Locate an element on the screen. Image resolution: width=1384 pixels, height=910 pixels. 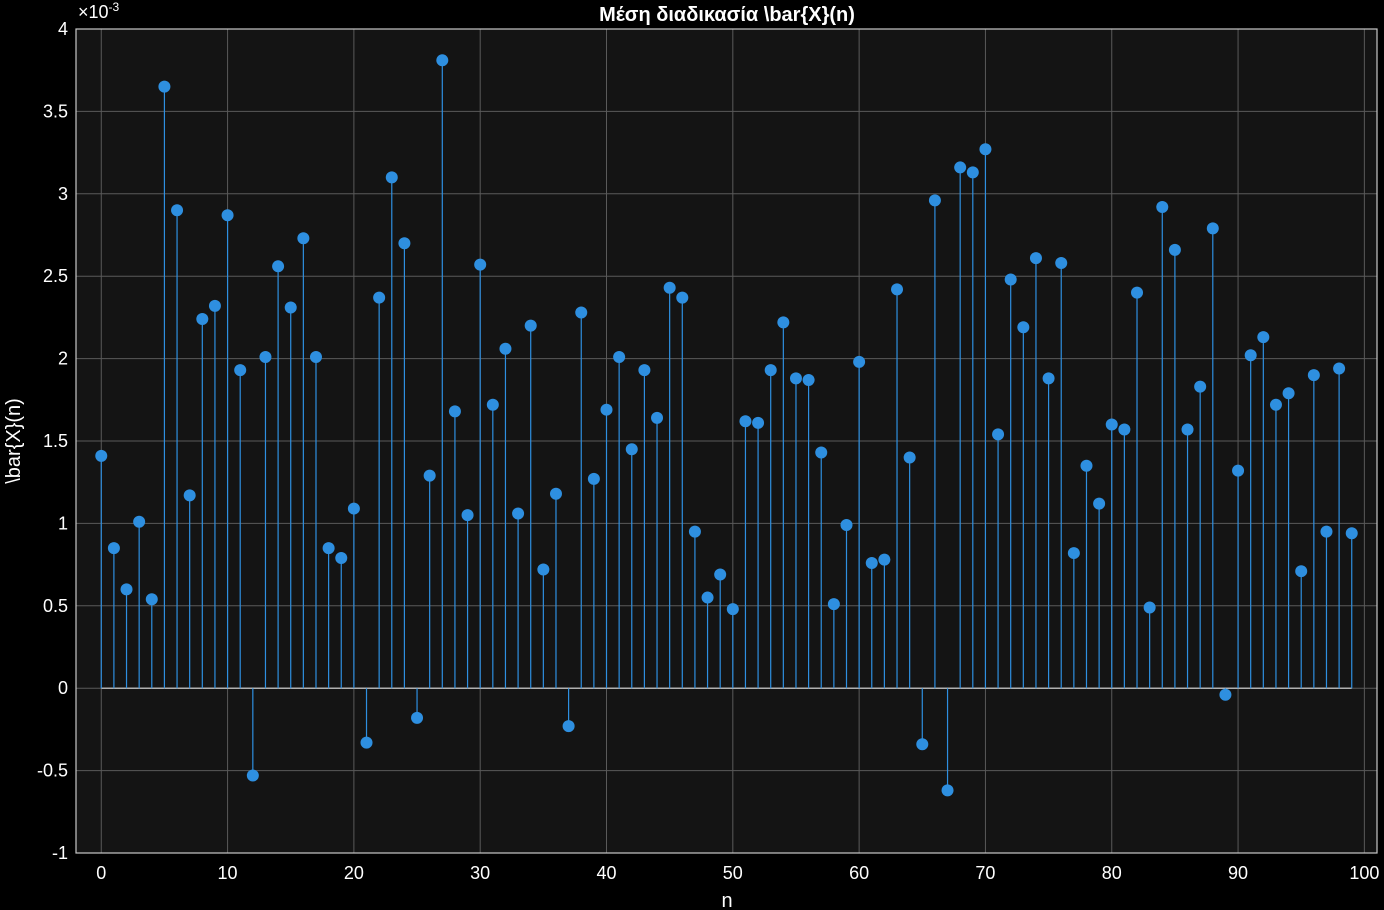
x-tick-label: 30 is located at coordinates (480, 873).